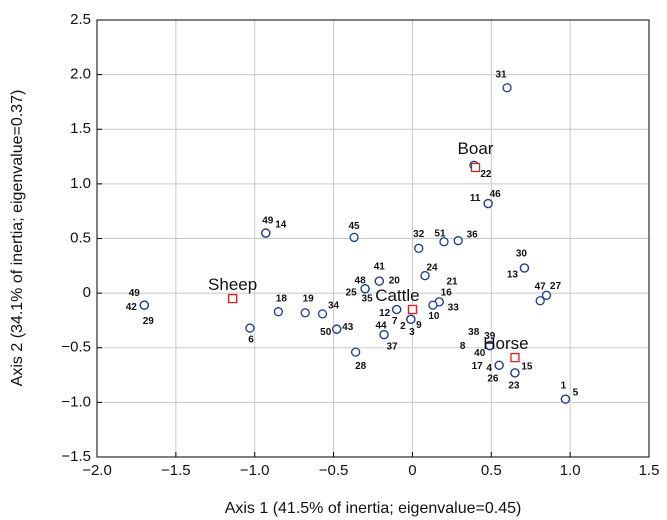 This screenshot has width=667, height=520. Describe the element at coordinates (80, 19) in the screenshot. I see `y-tick-label: 2.5` at that location.